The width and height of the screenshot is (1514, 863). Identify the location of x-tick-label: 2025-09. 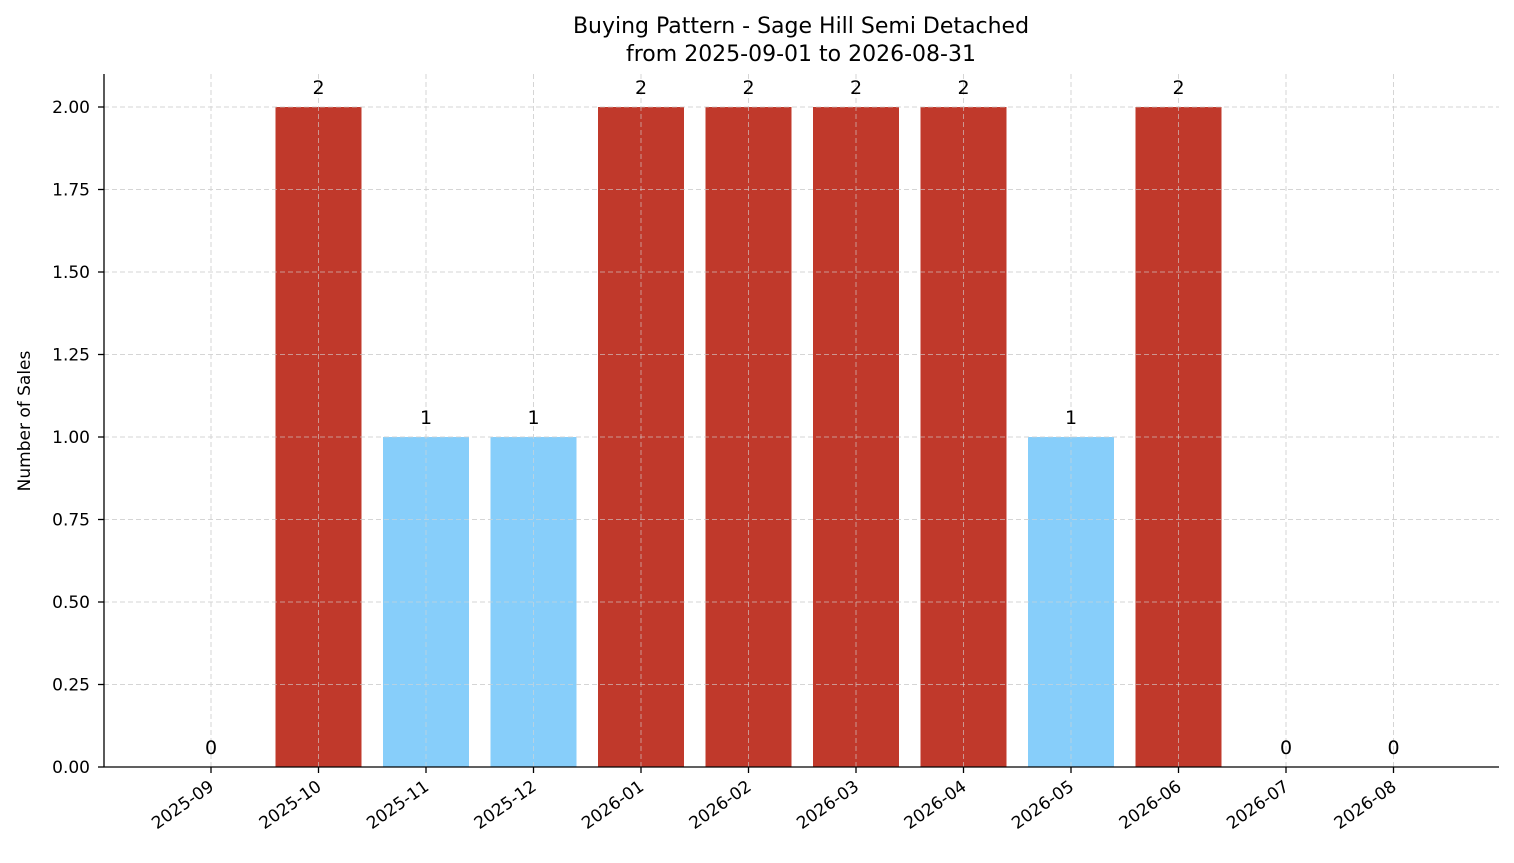
(183, 805).